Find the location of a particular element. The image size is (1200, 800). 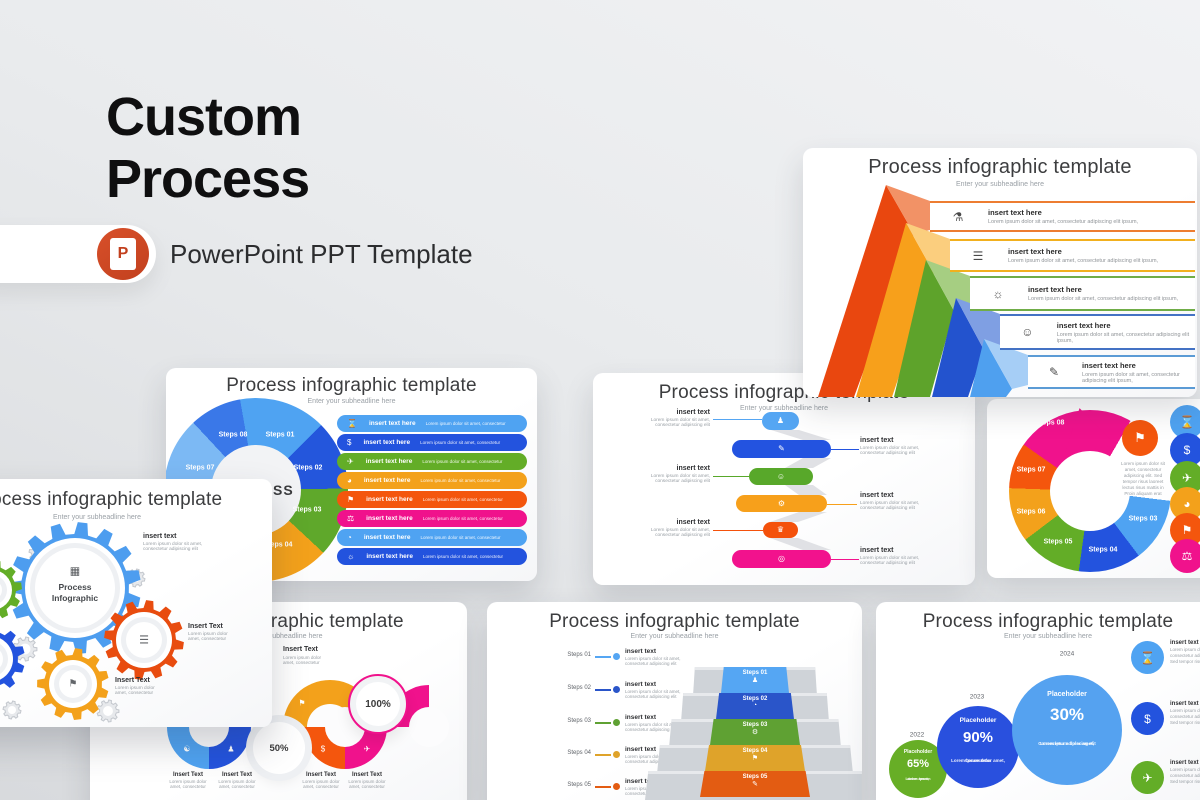

trophy-icon: ♛ is located at coordinates (780, 529).